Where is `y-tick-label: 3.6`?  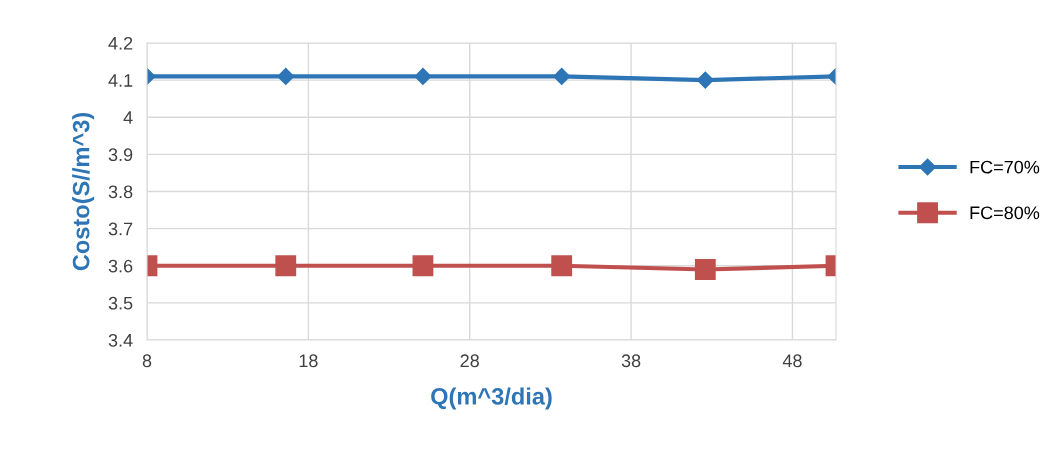
y-tick-label: 3.6 is located at coordinates (120, 266).